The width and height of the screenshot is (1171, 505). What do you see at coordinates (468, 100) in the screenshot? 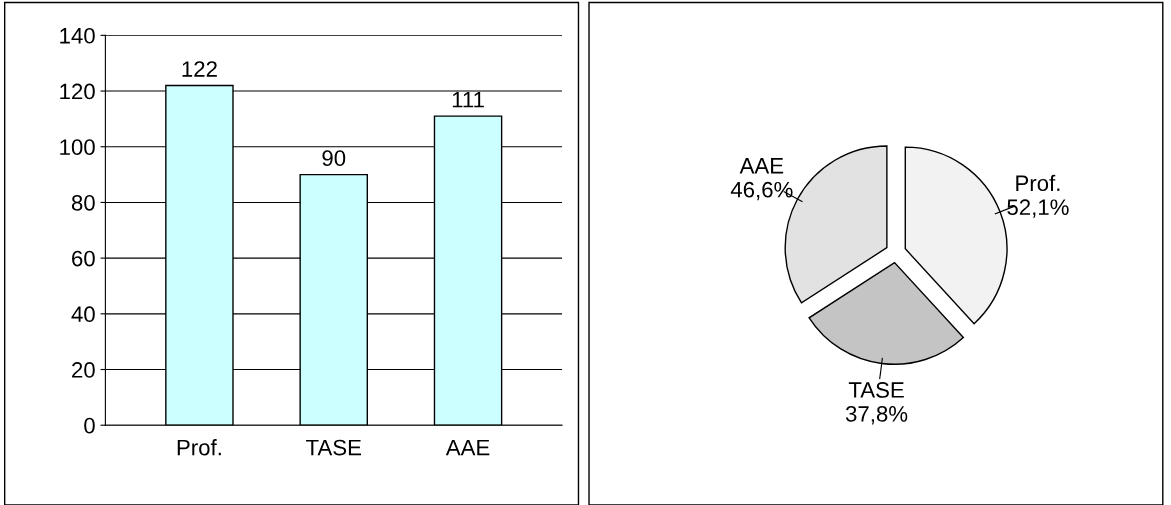
I see `data-label: 111` at bounding box center [468, 100].